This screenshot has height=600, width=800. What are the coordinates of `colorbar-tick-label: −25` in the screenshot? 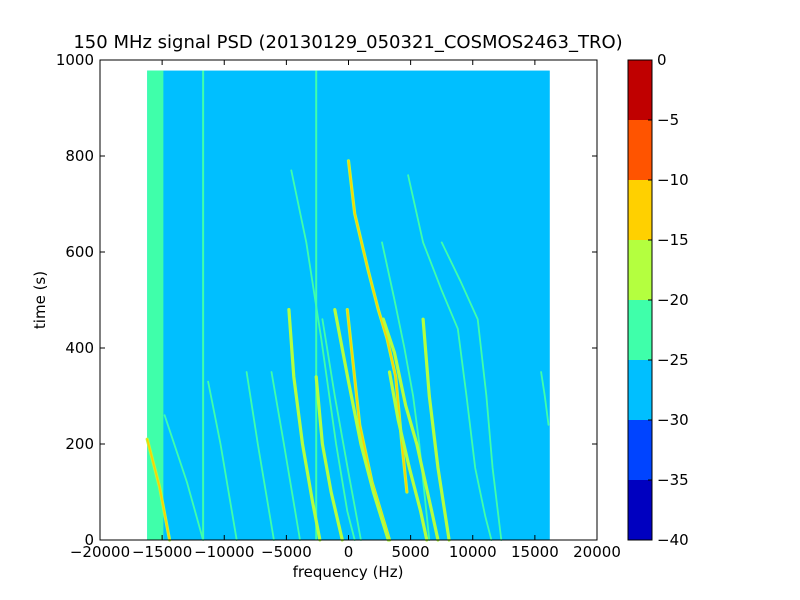 It's located at (673, 360).